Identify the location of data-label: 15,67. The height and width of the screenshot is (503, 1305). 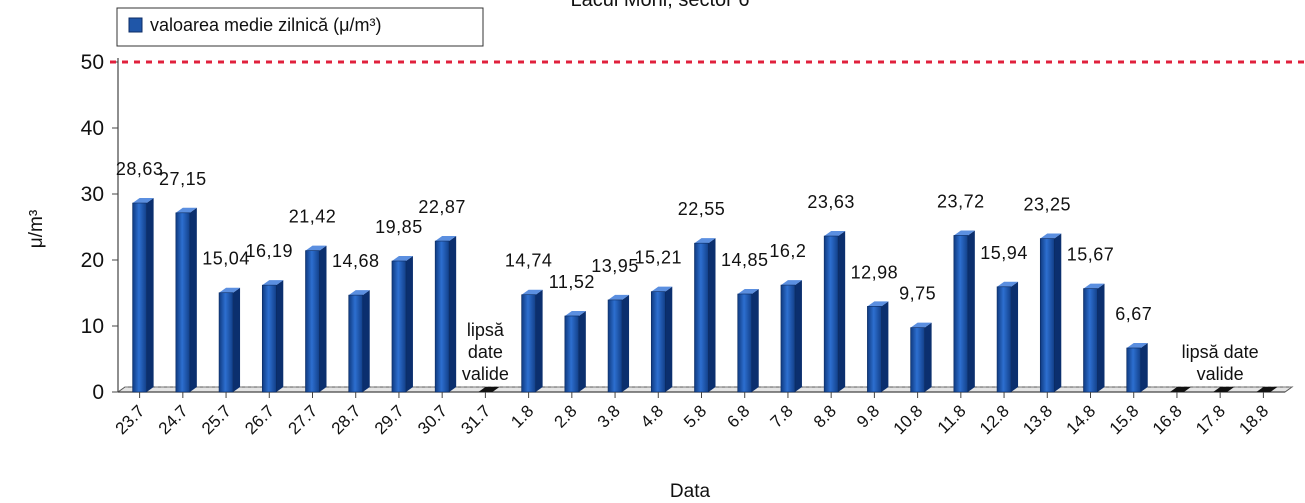
(1091, 255).